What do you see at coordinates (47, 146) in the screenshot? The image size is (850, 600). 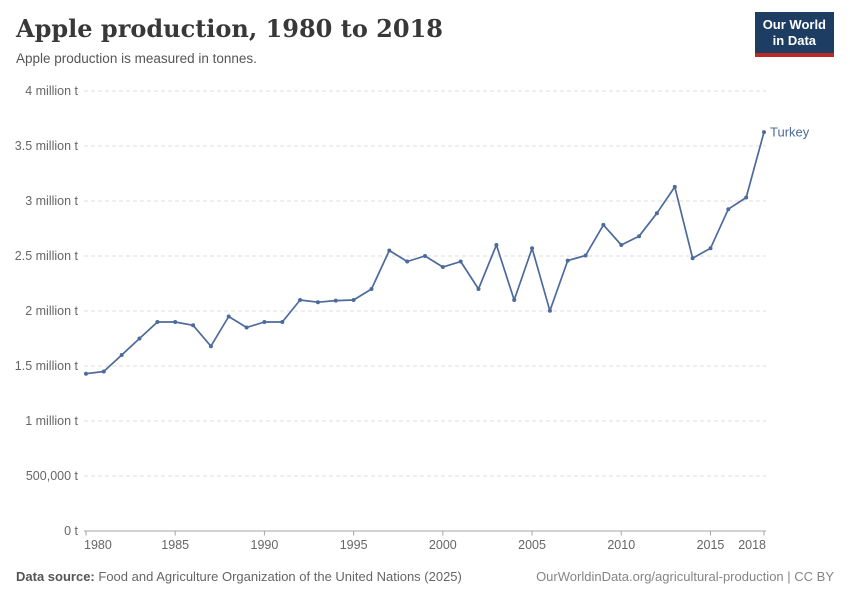 I see `y-axis-tick-label: 3.5 million t` at bounding box center [47, 146].